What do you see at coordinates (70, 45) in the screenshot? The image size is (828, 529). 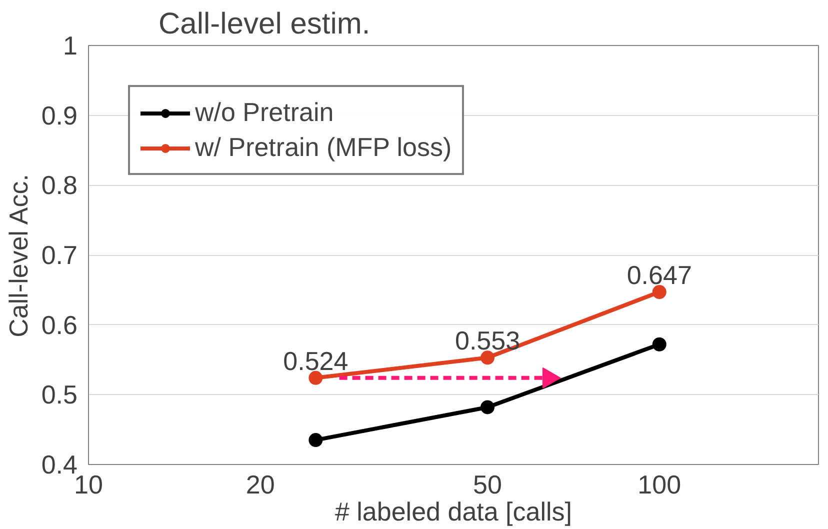 I see `y-tick-label: 1` at bounding box center [70, 45].